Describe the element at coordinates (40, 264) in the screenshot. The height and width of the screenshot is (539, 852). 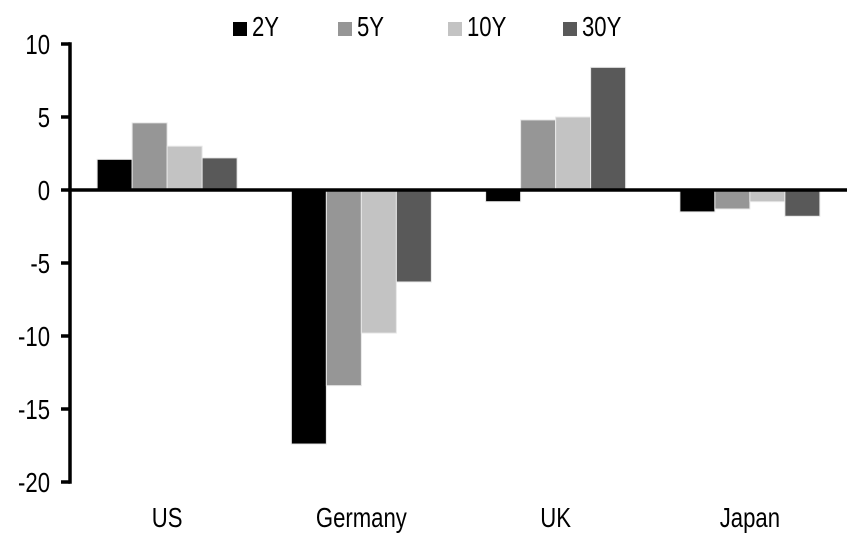
I see `y-tick-label--5: -5` at that location.